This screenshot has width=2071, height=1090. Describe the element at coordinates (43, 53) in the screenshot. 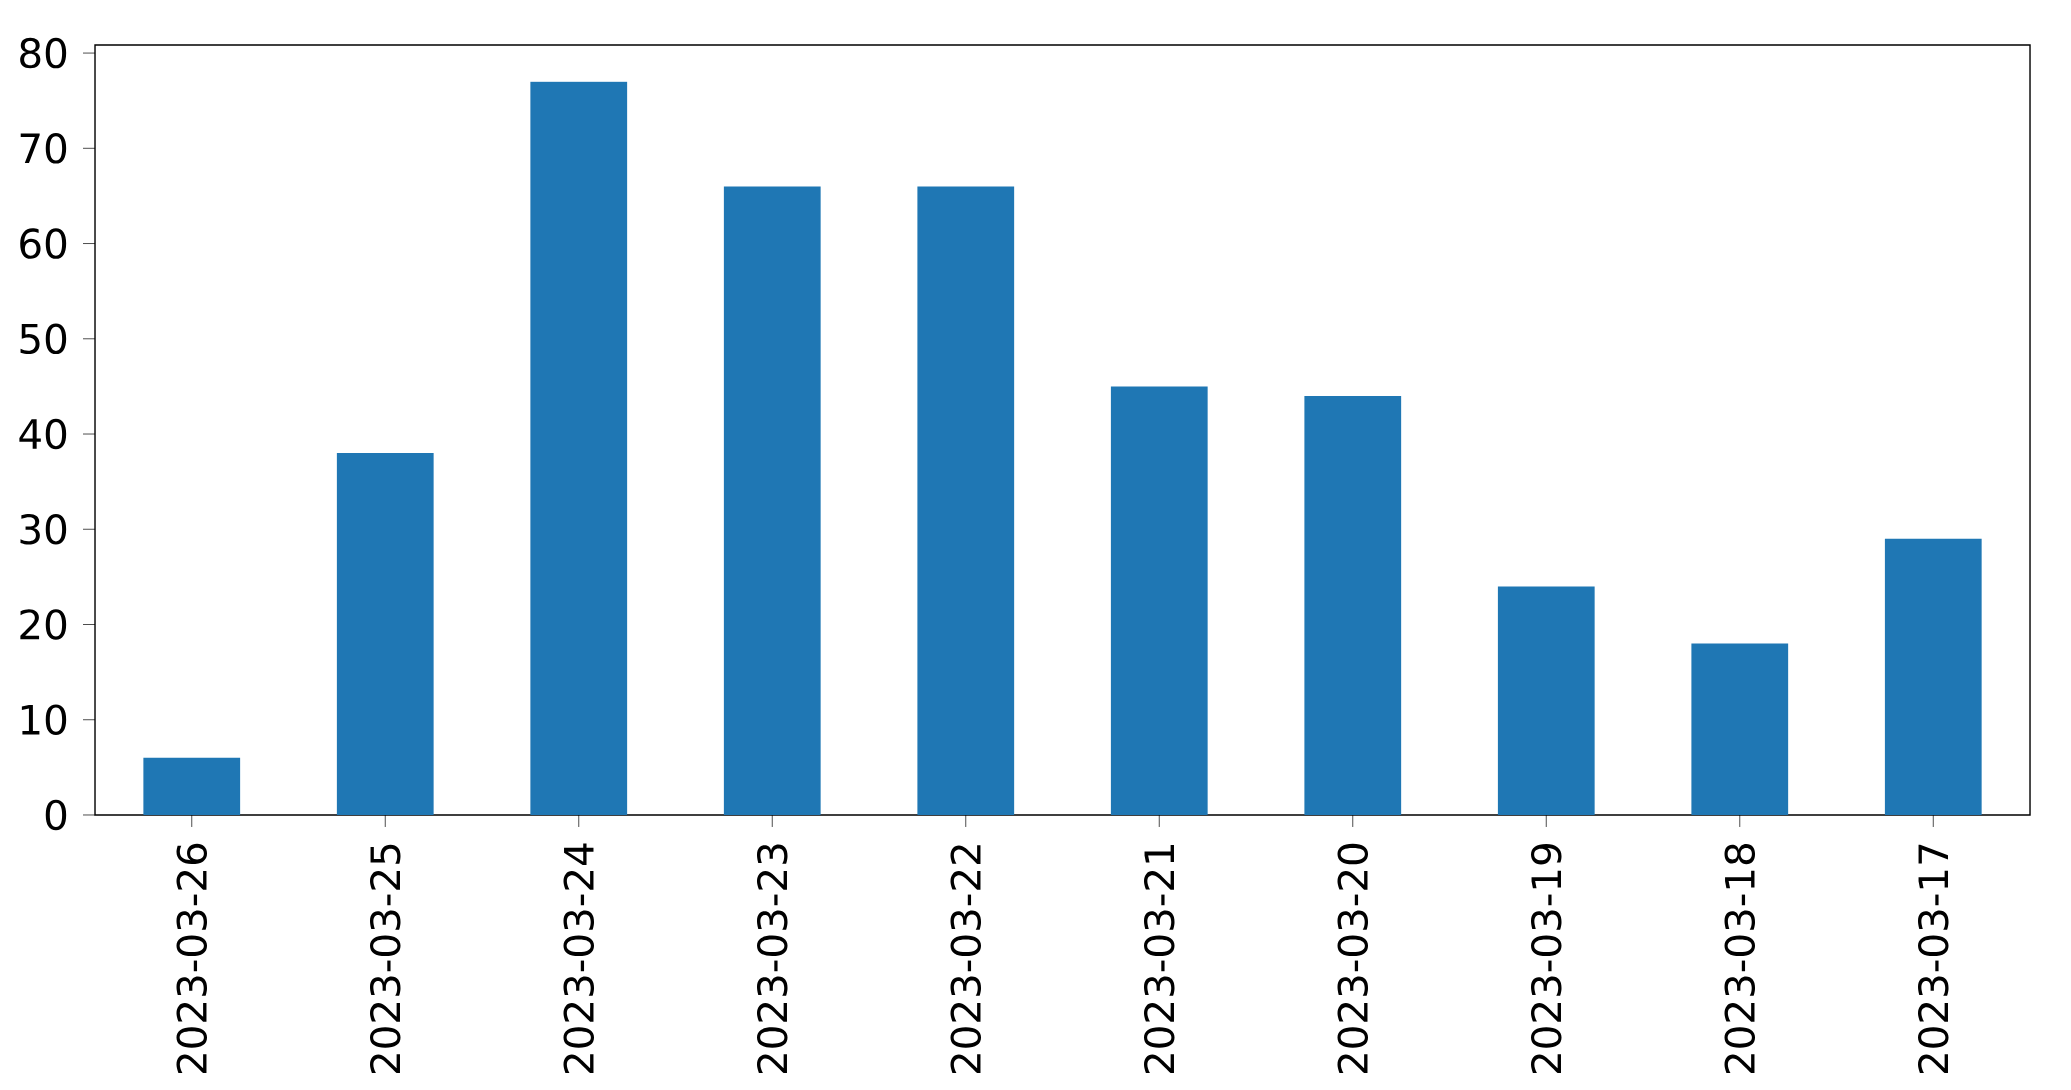

I see `y-tick-label: 80` at that location.